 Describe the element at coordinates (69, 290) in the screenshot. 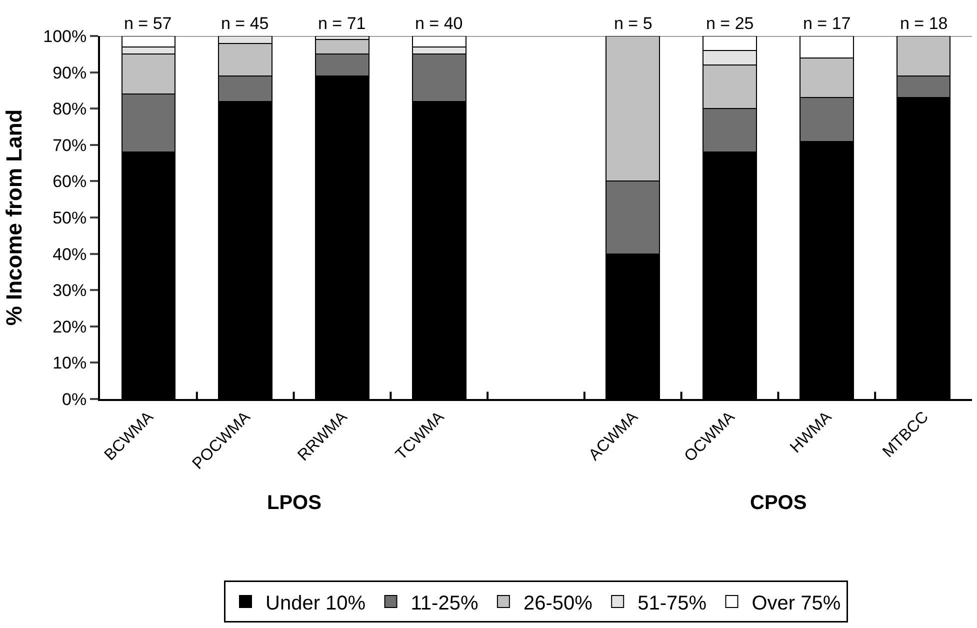

I see `y-tick-label: 30%` at that location.